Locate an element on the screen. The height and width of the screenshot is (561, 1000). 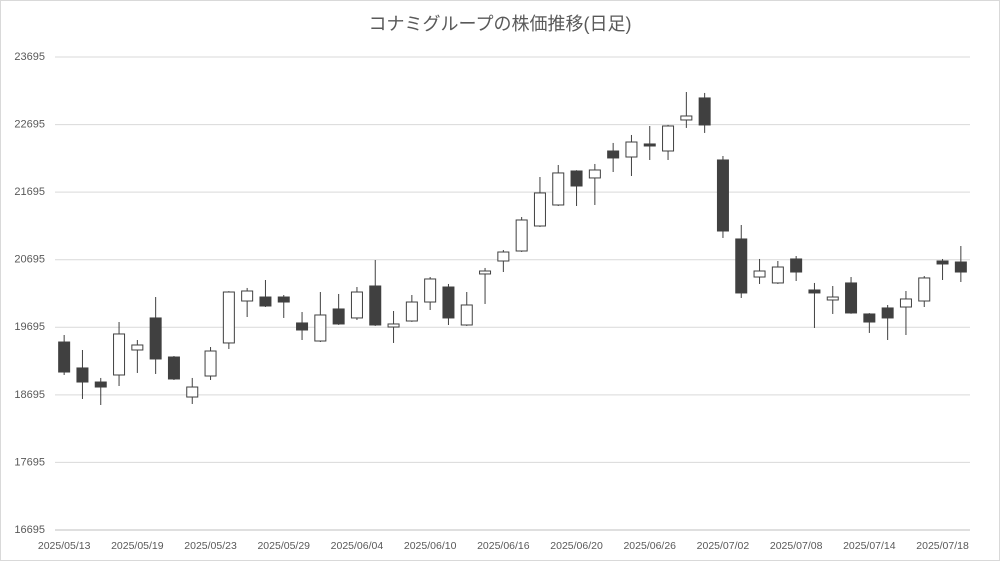
x-tick-label: 2025/06/10 is located at coordinates (430, 546).